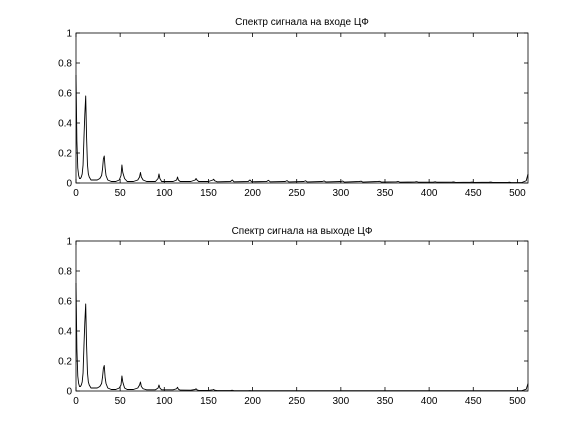 This screenshot has width=585, height=439. I want to click on bottom-x-tick-label: 150, so click(208, 401).